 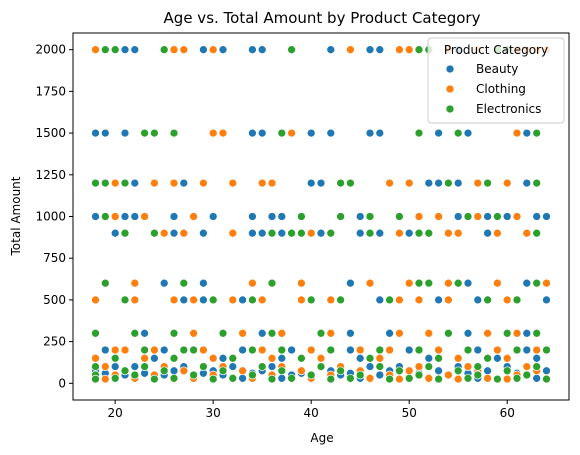 I want to click on y-tick-label: 2000, so click(x=50, y=50).